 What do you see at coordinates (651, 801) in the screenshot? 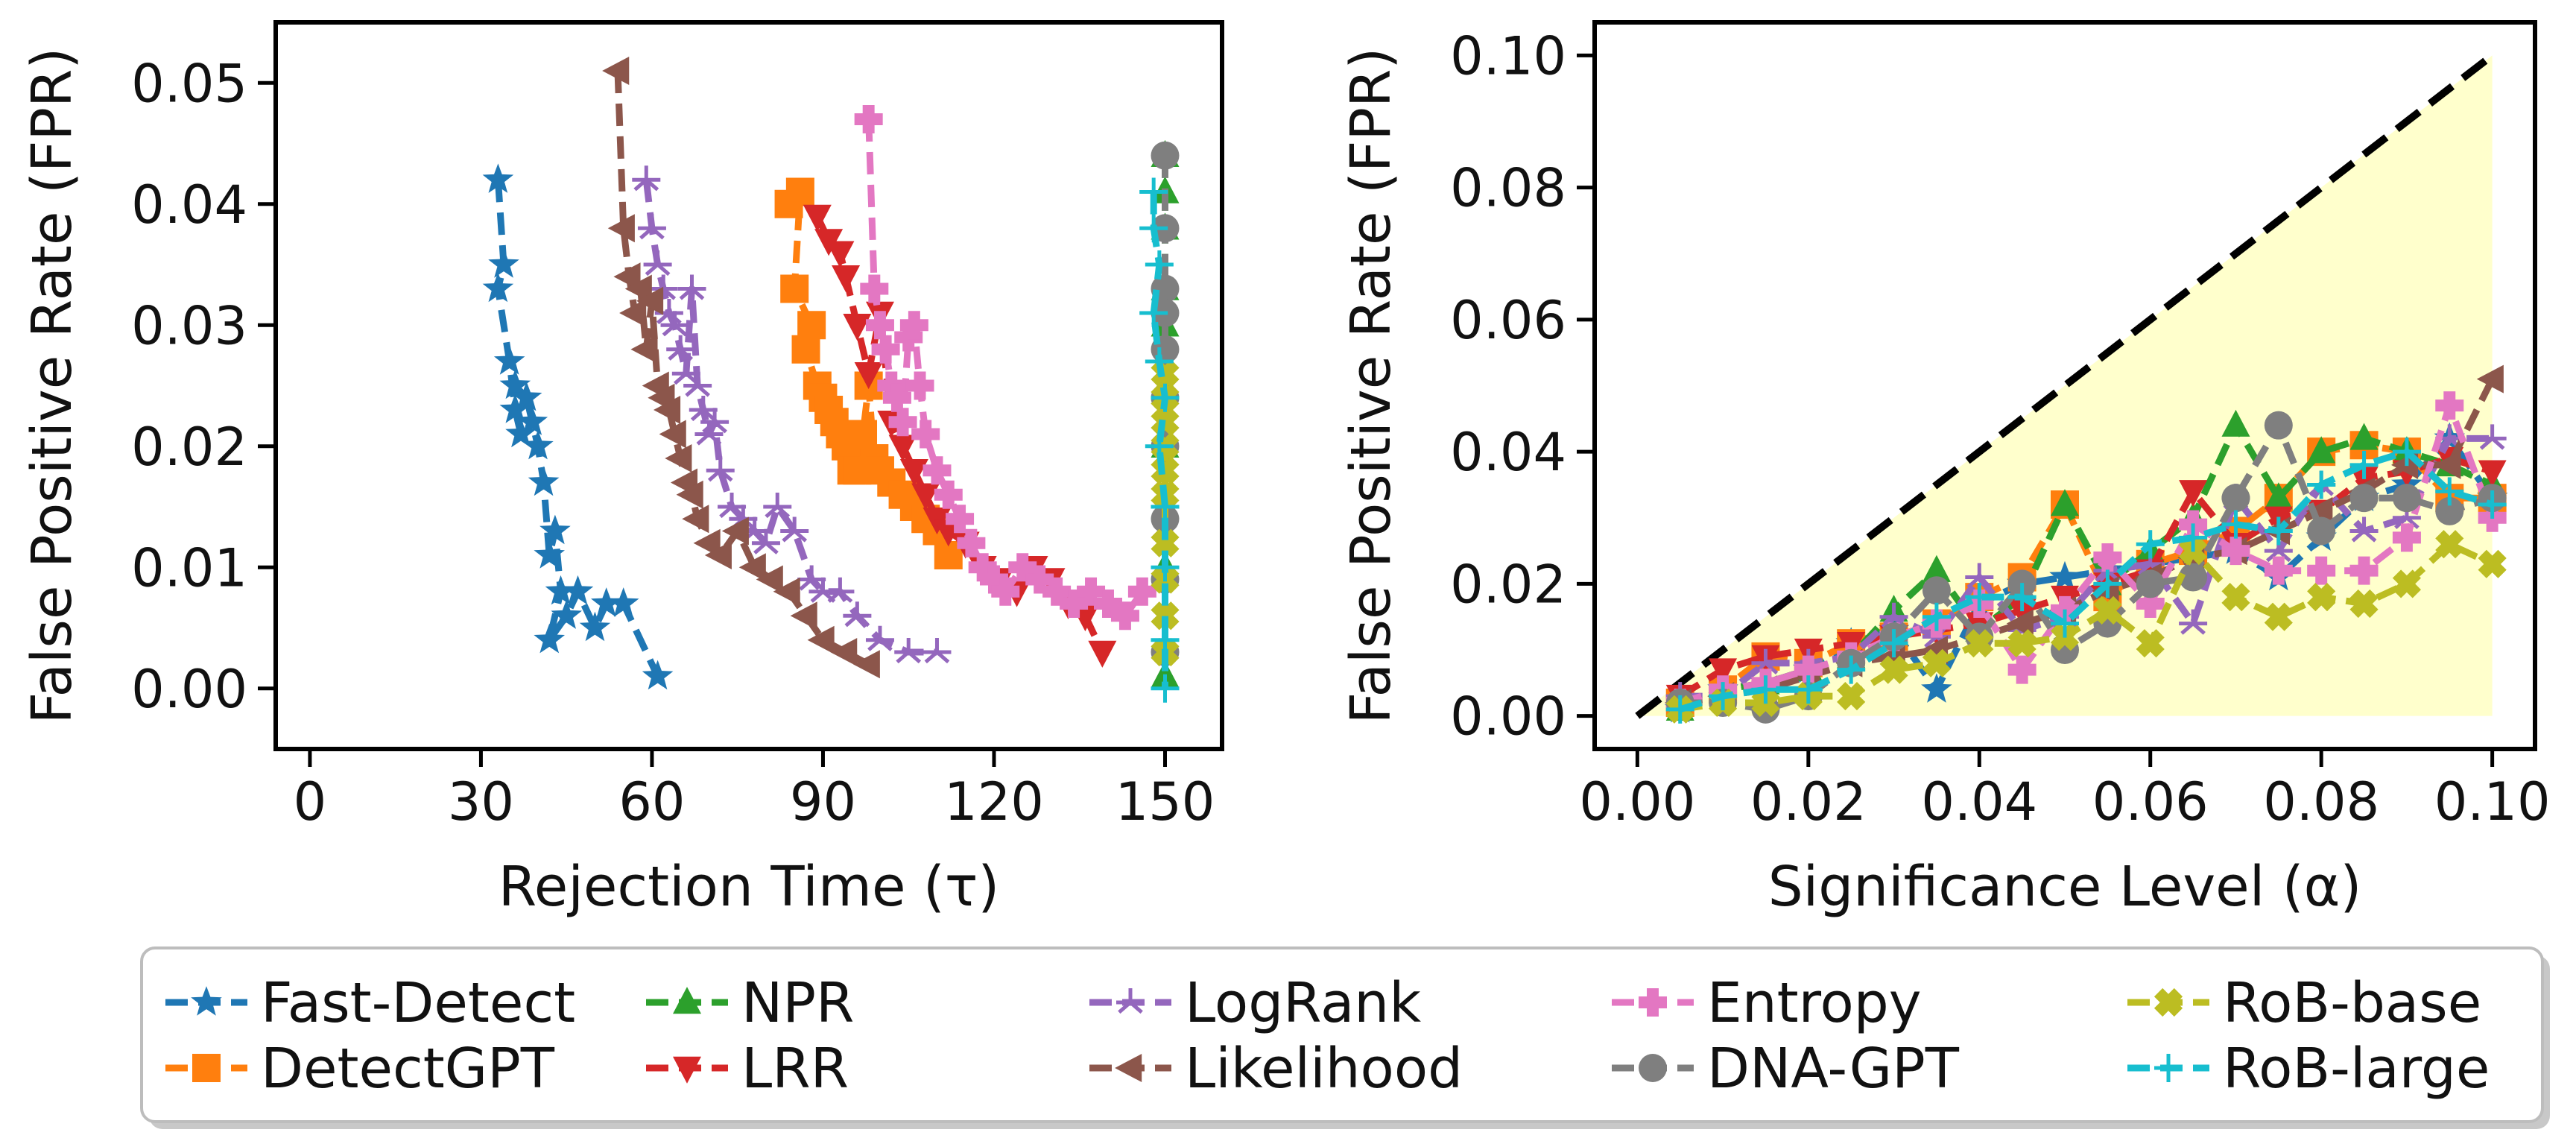
I see `x-tick-label: 60` at bounding box center [651, 801].